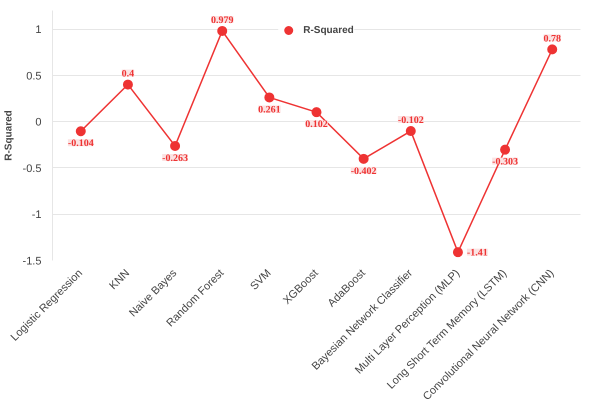 The width and height of the screenshot is (613, 419). Describe the element at coordinates (328, 30) in the screenshot. I see `legend-label: R-Squared` at that location.